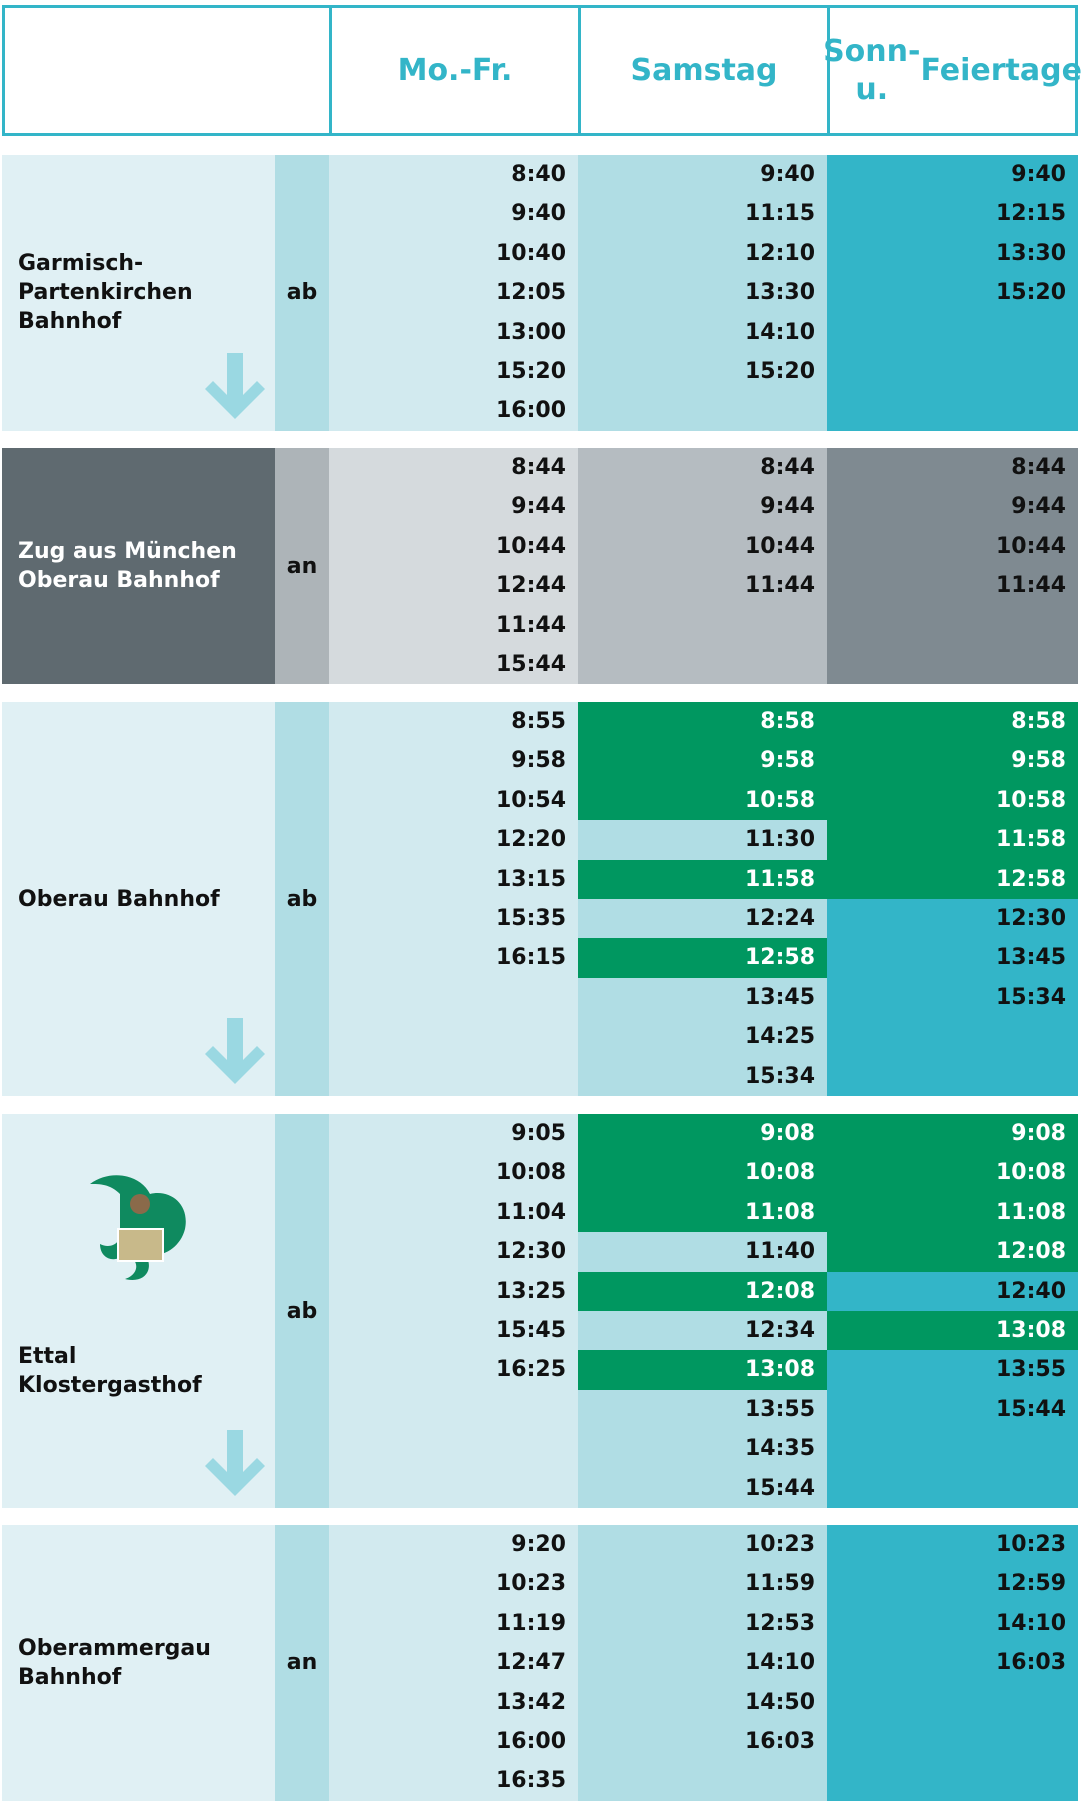 The width and height of the screenshot is (1082, 1801). What do you see at coordinates (530, 1370) in the screenshot?
I see `time-cell: 16:25` at bounding box center [530, 1370].